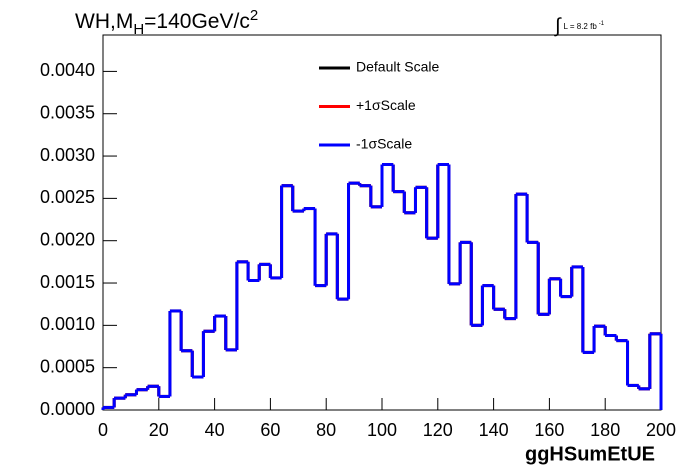 Image resolution: width=696 pixels, height=472 pixels. What do you see at coordinates (159, 430) in the screenshot?
I see `x-tick-label: 20` at bounding box center [159, 430].